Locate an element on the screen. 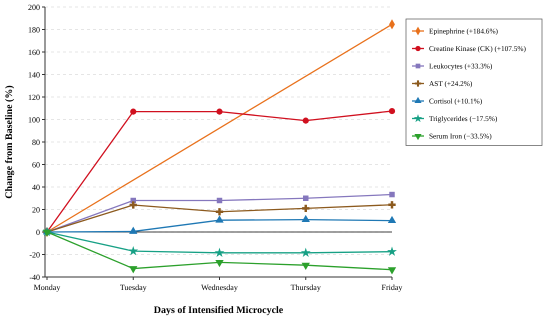 The width and height of the screenshot is (550, 318). x-tick-label: Tuesday is located at coordinates (133, 287).